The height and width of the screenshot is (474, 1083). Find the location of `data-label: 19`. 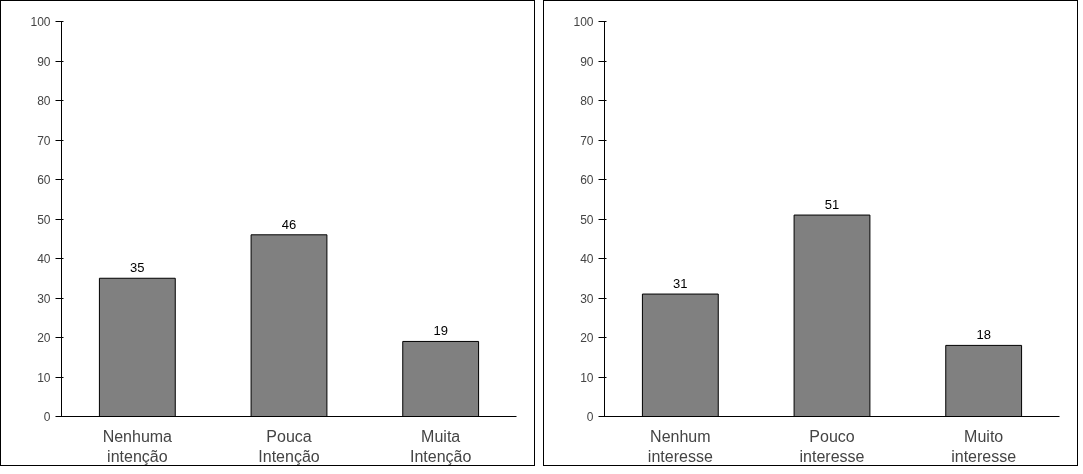

data-label: 19 is located at coordinates (440, 331).